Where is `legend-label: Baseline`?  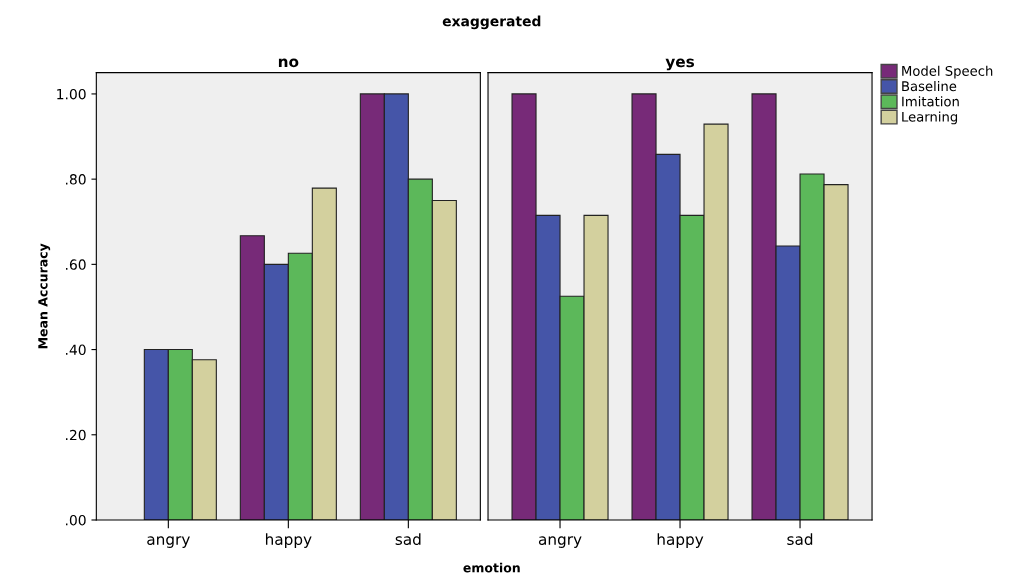
legend-label: Baseline is located at coordinates (929, 86).